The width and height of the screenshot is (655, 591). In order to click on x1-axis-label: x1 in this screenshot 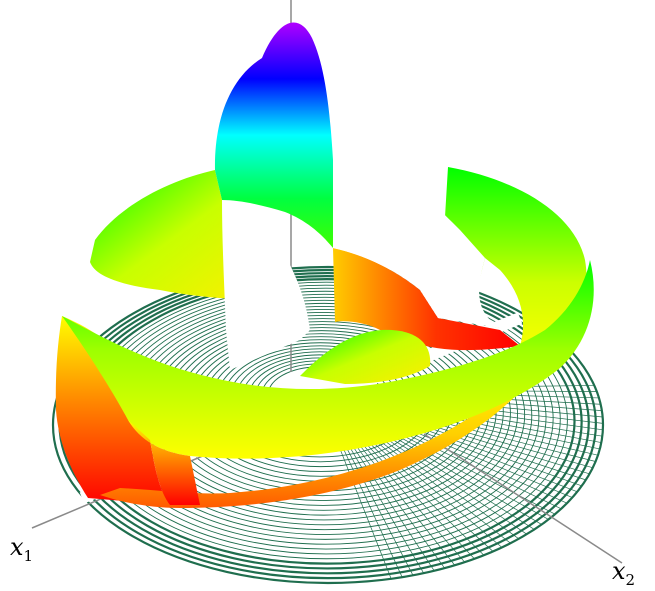, I will do `click(22, 549)`.